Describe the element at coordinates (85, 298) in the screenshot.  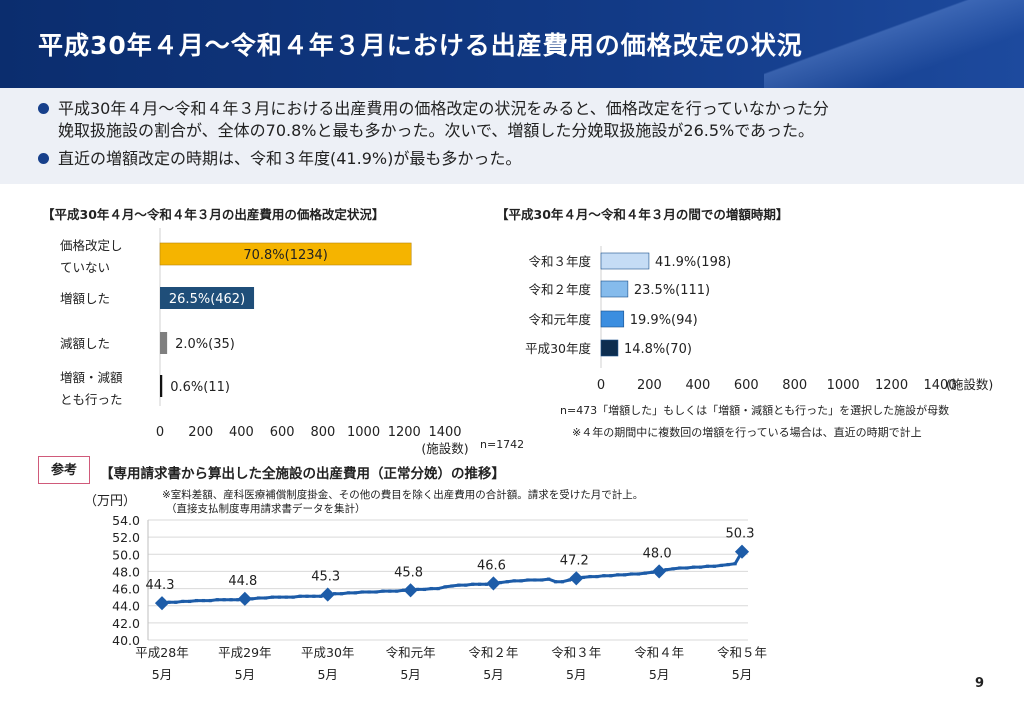
I see `chart1-category-label: 増額した` at that location.